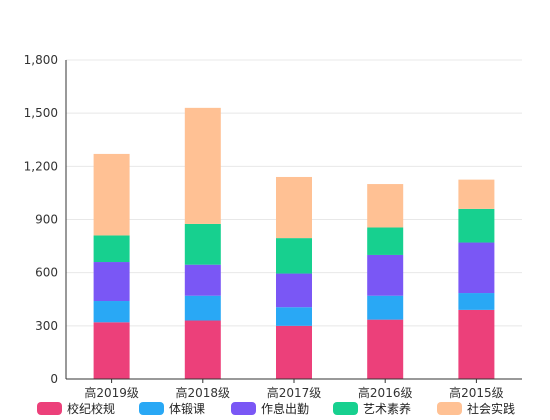  Describe the element at coordinates (46, 326) in the screenshot. I see `y-tick-label: 300` at that location.